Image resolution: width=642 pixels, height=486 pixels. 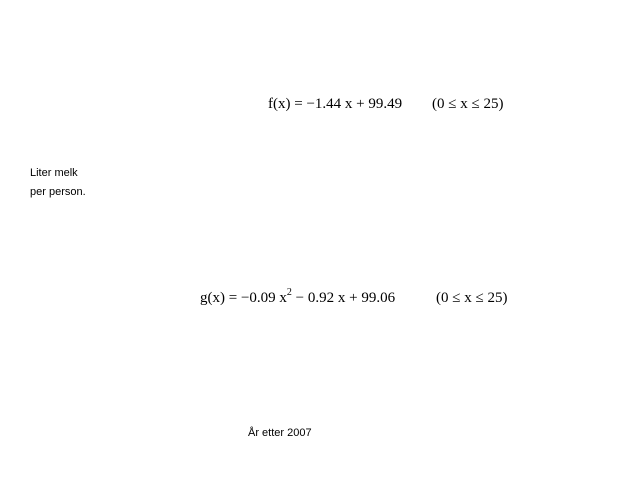 I want to click on y-label: per person., so click(x=58, y=192).